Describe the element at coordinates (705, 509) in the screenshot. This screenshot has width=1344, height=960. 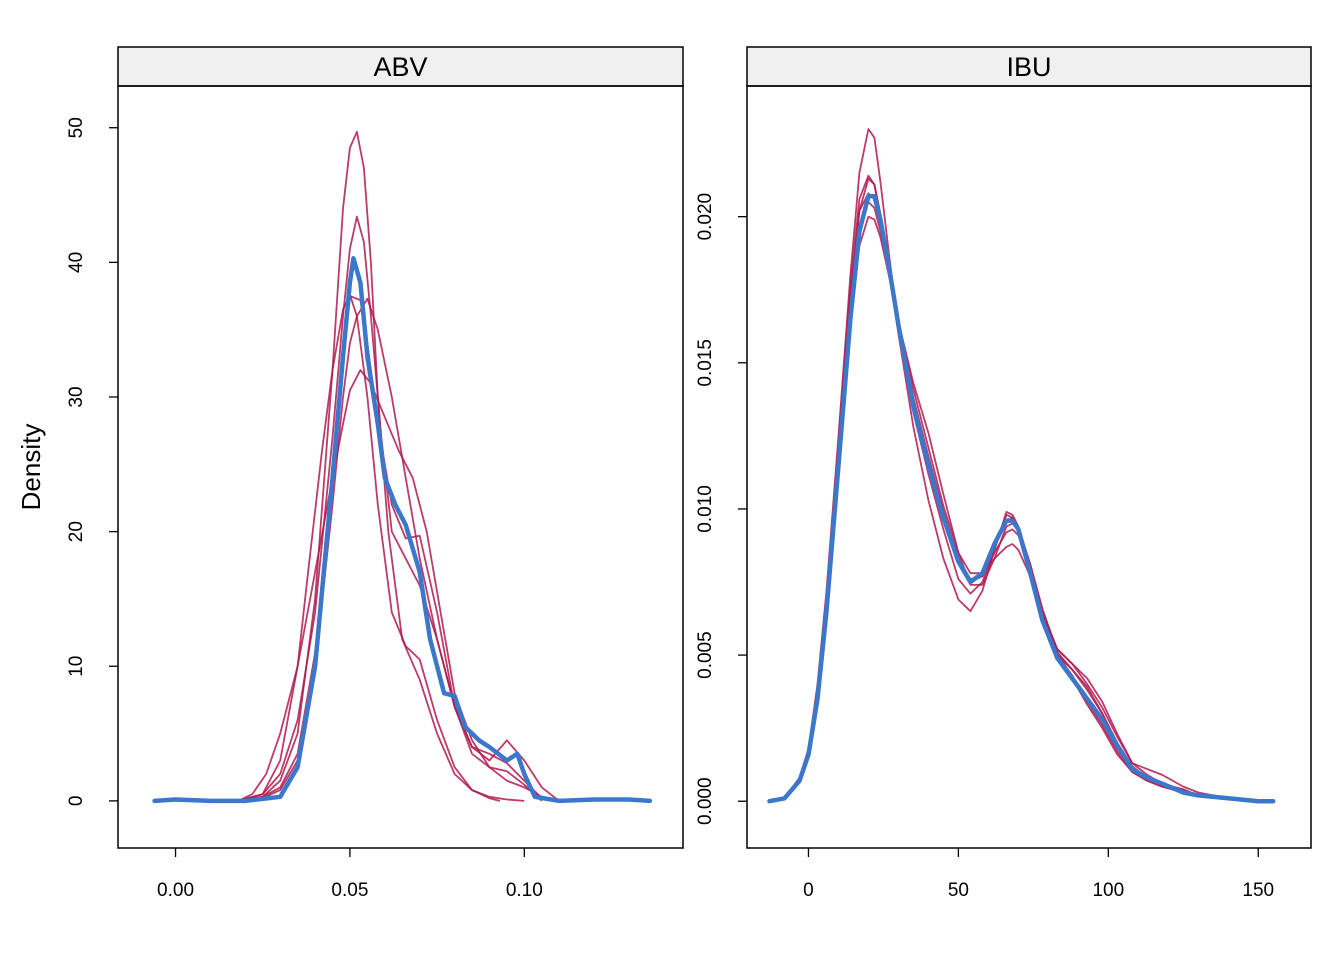
I see `y-tick-label: 0.010` at that location.